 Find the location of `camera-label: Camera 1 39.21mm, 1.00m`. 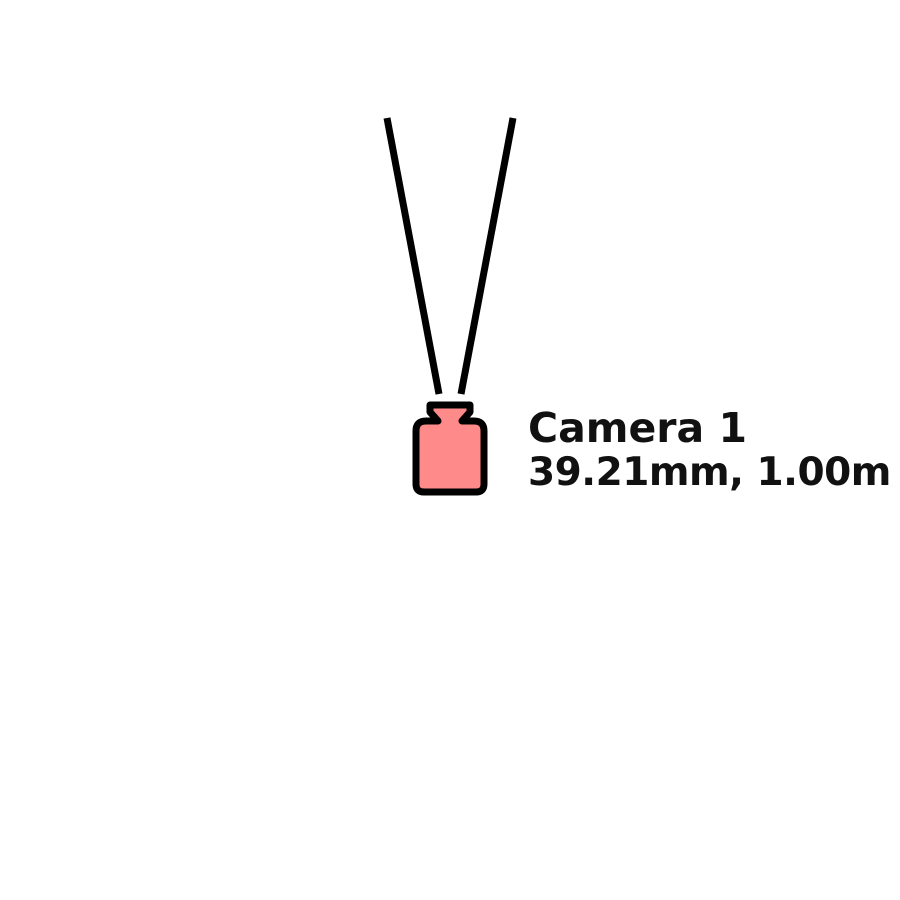

camera-label: Camera 1 39.21mm, 1.00m is located at coordinates (709, 450).